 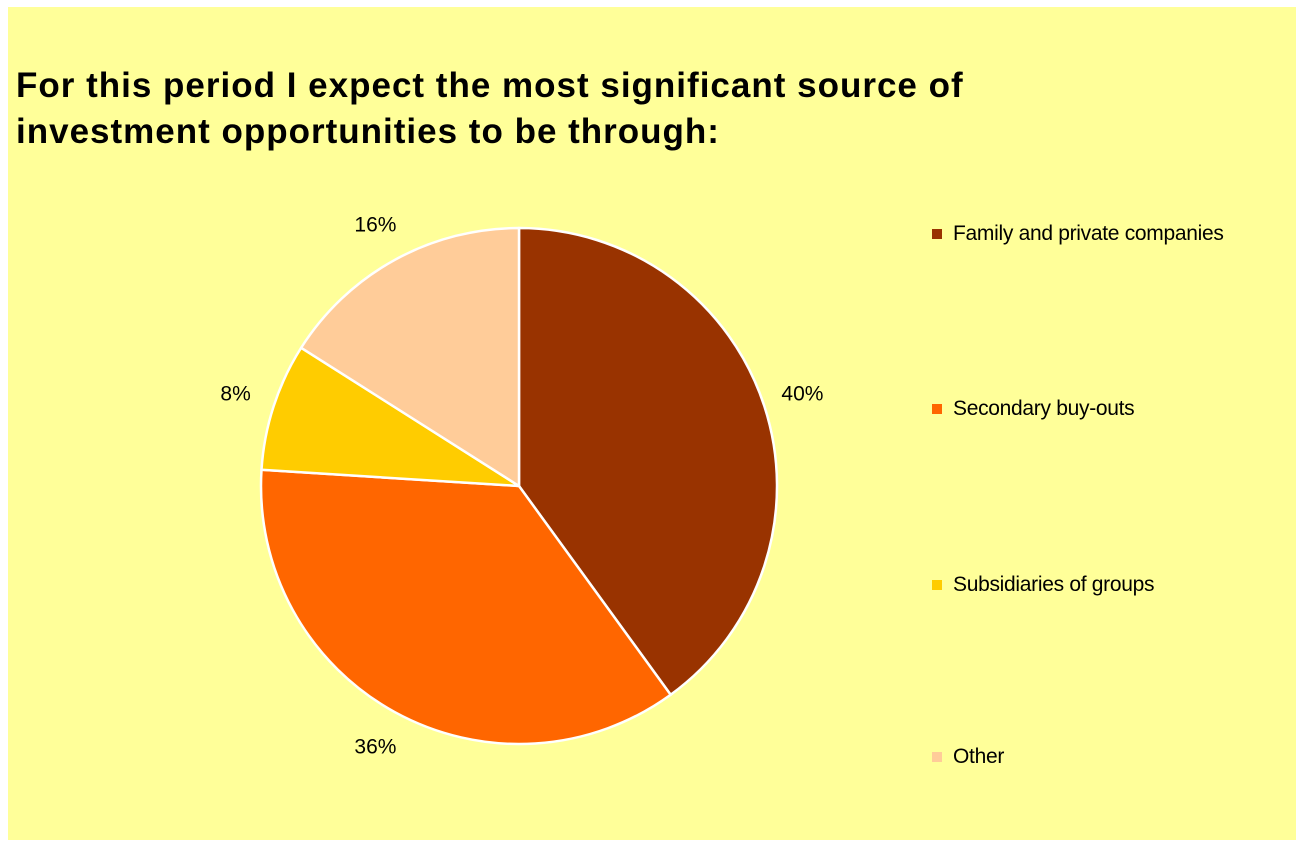 I want to click on legend-item-other: Other, so click(x=968, y=757).